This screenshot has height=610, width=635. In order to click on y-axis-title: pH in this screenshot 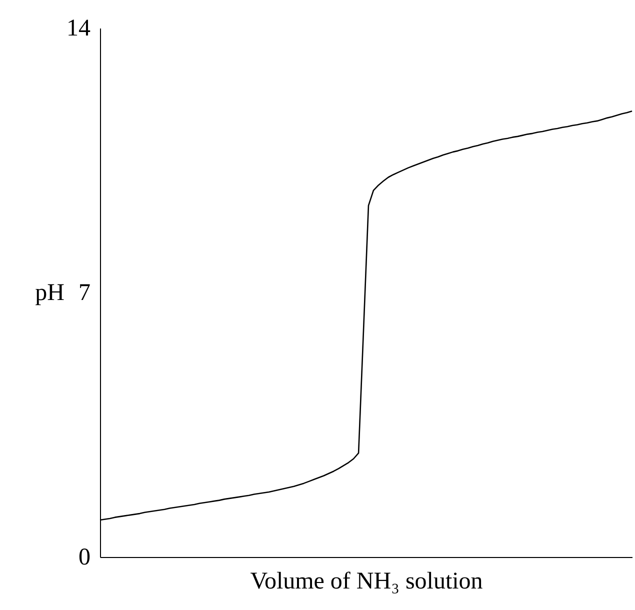, I will do `click(49, 293)`.